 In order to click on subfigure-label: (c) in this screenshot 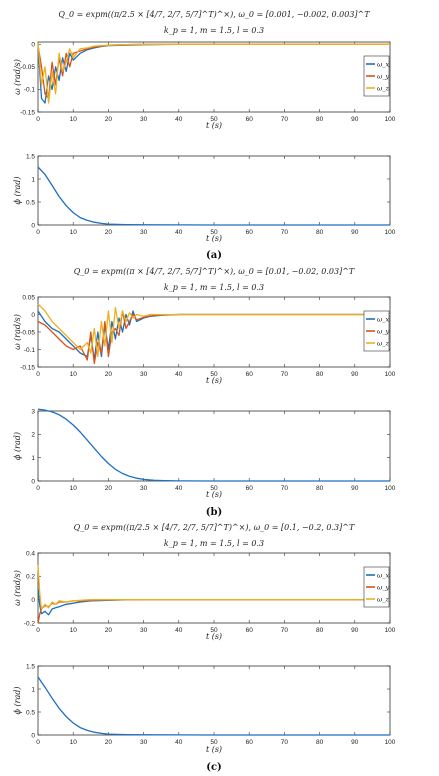, I will do `click(214, 767)`.